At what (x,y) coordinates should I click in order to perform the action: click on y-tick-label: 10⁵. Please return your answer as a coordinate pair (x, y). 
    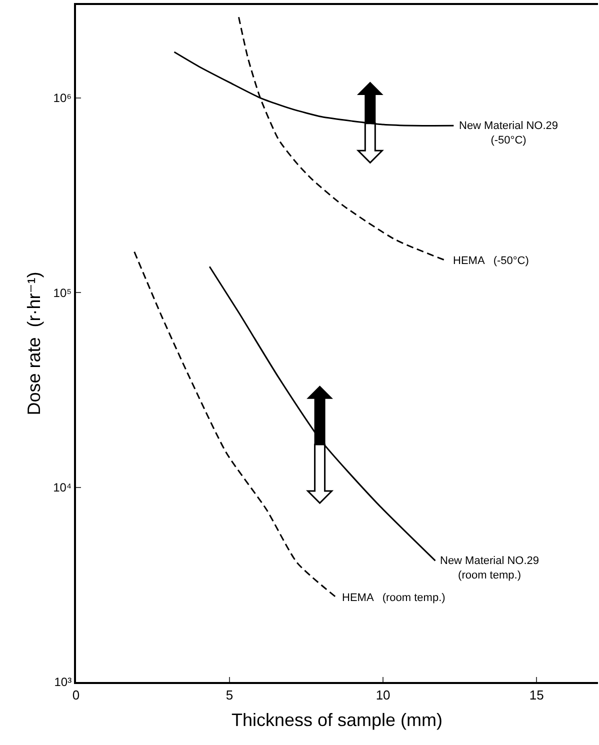
    Looking at the image, I should click on (62, 293).